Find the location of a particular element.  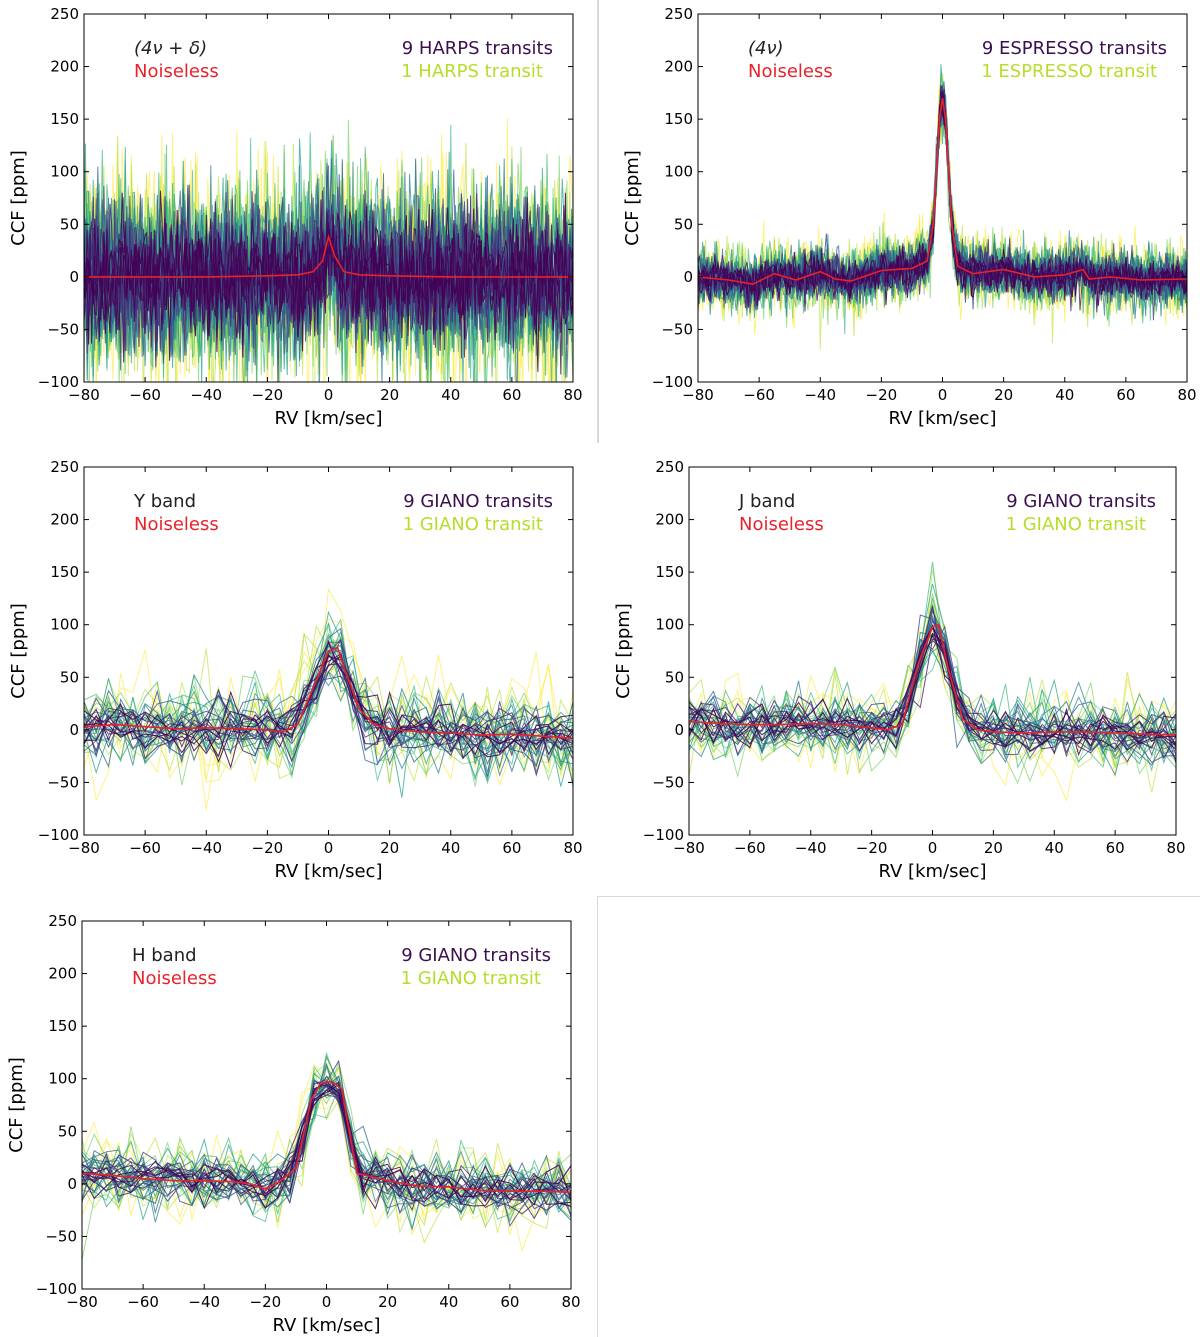

legend-single-transit: 1 HARPS transit is located at coordinates (472, 71).